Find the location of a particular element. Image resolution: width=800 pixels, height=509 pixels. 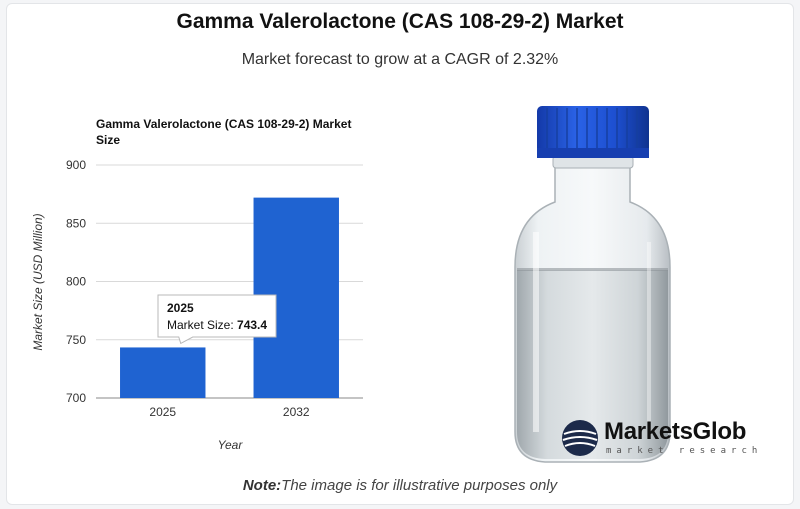

x-tick-label: 2032 is located at coordinates (296, 412).